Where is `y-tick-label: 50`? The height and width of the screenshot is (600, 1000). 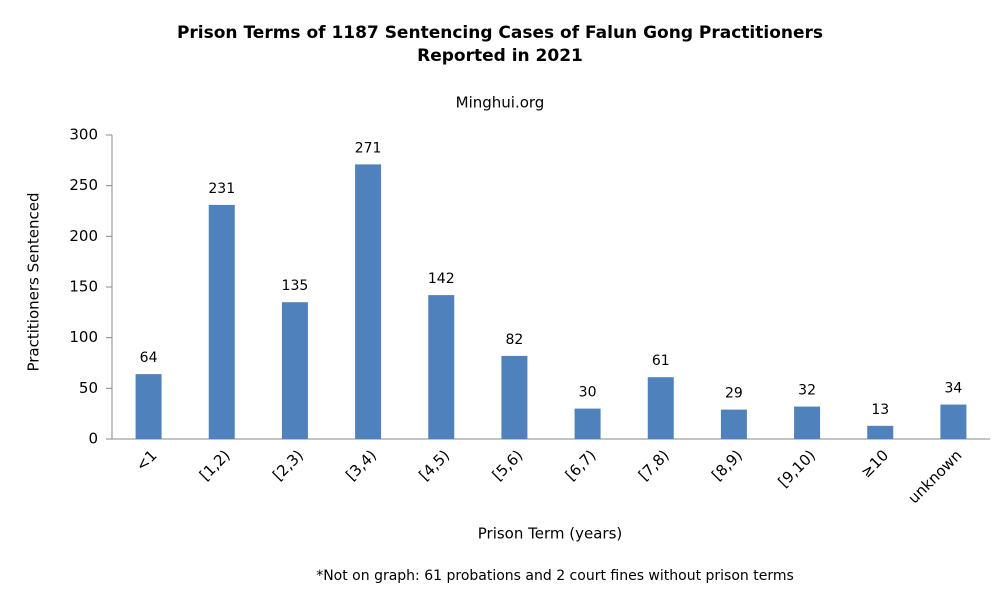 y-tick-label: 50 is located at coordinates (88, 388).